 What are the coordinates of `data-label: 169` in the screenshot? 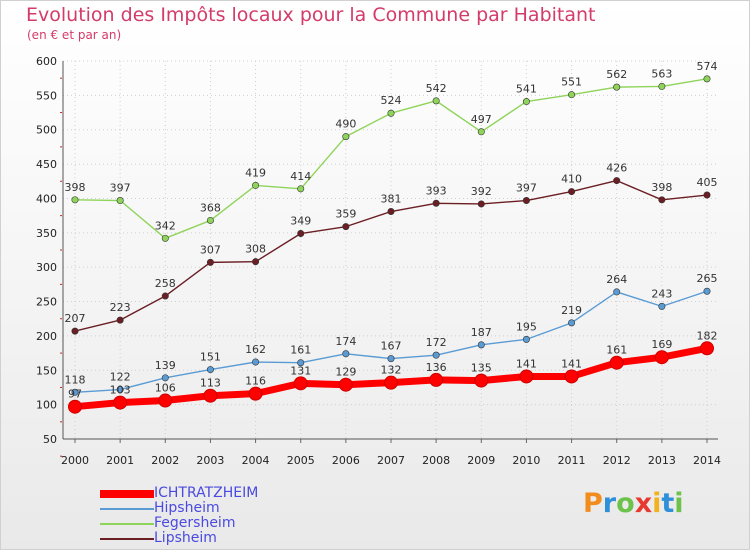 It's located at (661, 344).